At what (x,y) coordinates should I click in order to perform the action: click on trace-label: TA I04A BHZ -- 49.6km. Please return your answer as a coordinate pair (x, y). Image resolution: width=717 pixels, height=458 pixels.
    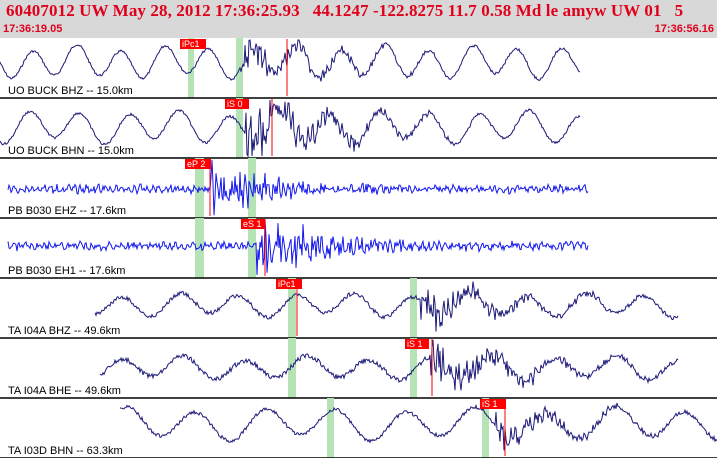
    Looking at the image, I should click on (64, 331).